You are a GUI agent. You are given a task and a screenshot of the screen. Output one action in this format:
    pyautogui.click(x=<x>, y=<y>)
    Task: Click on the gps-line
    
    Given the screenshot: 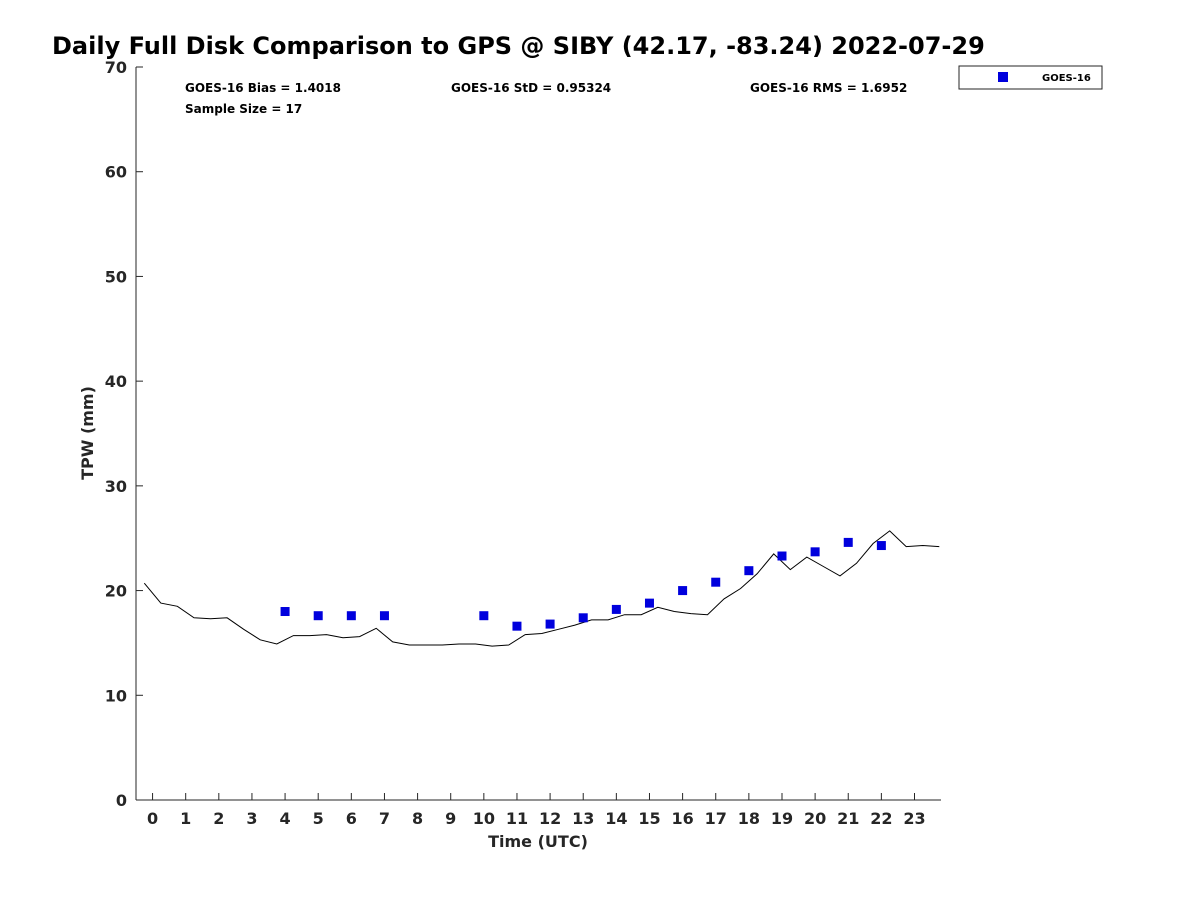 What is the action you would take?
    pyautogui.click(x=541, y=588)
    